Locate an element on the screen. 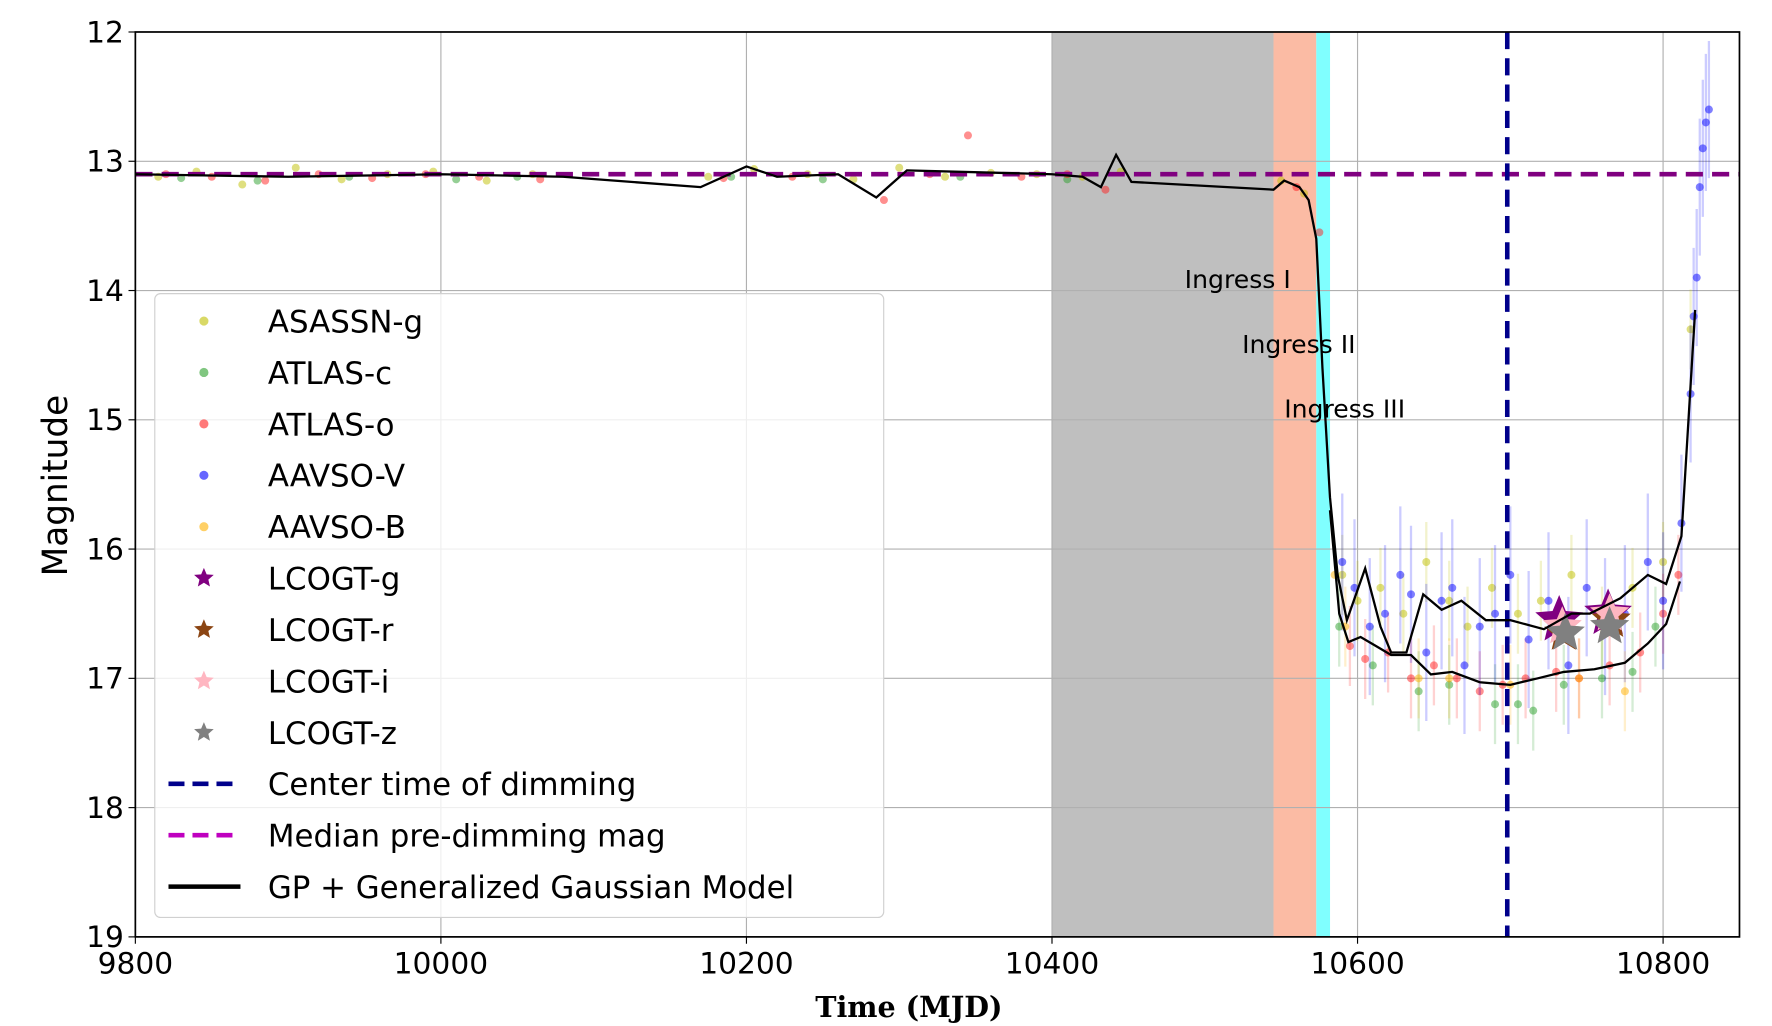  legend-entry: Median pre-dimming mag is located at coordinates (417, 837).